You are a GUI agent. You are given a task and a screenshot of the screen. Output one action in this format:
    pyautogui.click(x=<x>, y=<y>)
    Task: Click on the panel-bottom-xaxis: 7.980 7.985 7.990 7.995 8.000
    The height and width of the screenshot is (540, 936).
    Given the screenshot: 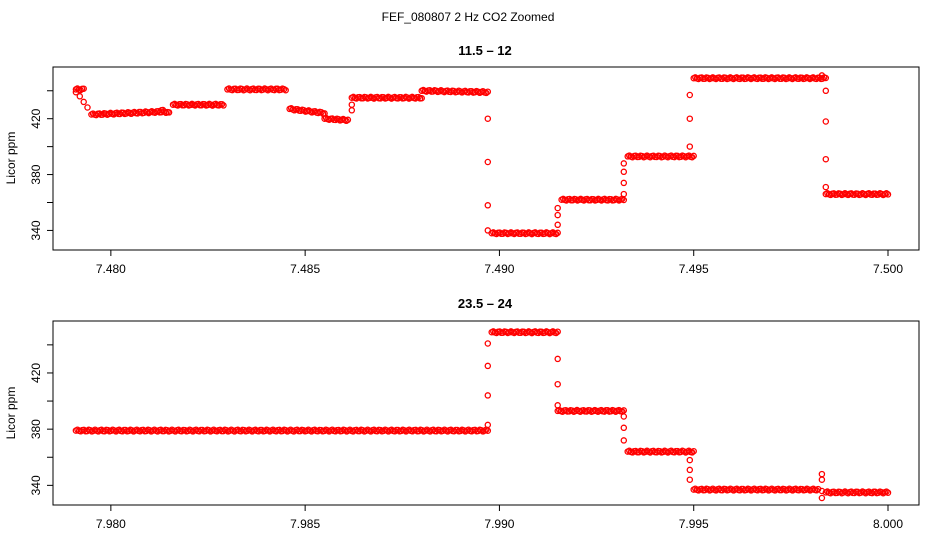 What is the action you would take?
    pyautogui.click(x=499, y=518)
    